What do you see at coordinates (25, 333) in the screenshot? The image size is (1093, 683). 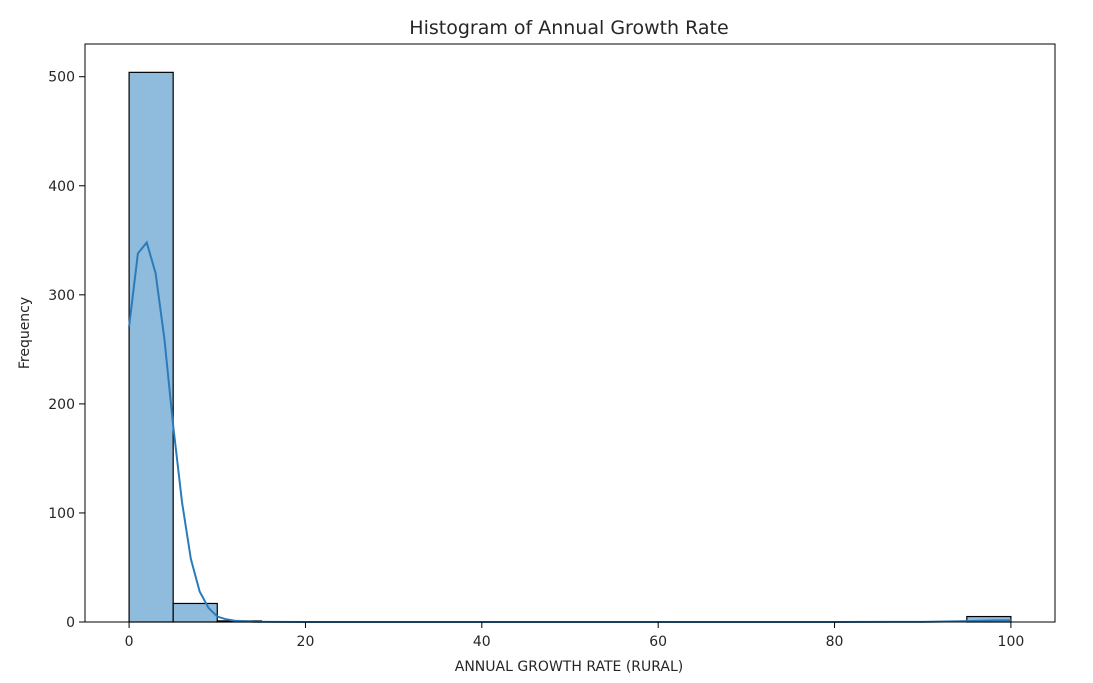 I see `y-axis-label: Frequency` at bounding box center [25, 333].